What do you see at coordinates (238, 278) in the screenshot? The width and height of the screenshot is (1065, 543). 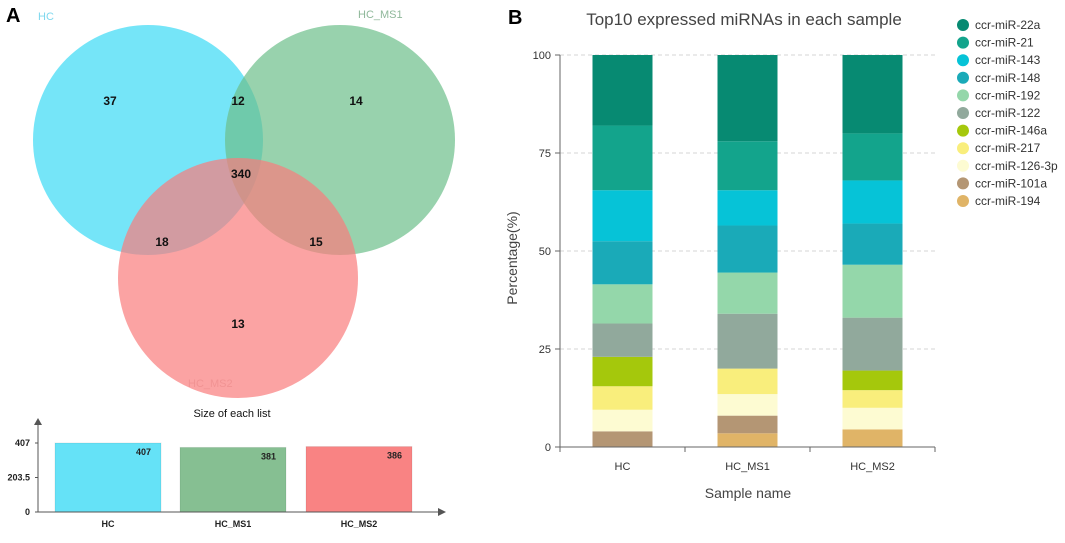 I see `venn-circle-hc-ms2` at bounding box center [238, 278].